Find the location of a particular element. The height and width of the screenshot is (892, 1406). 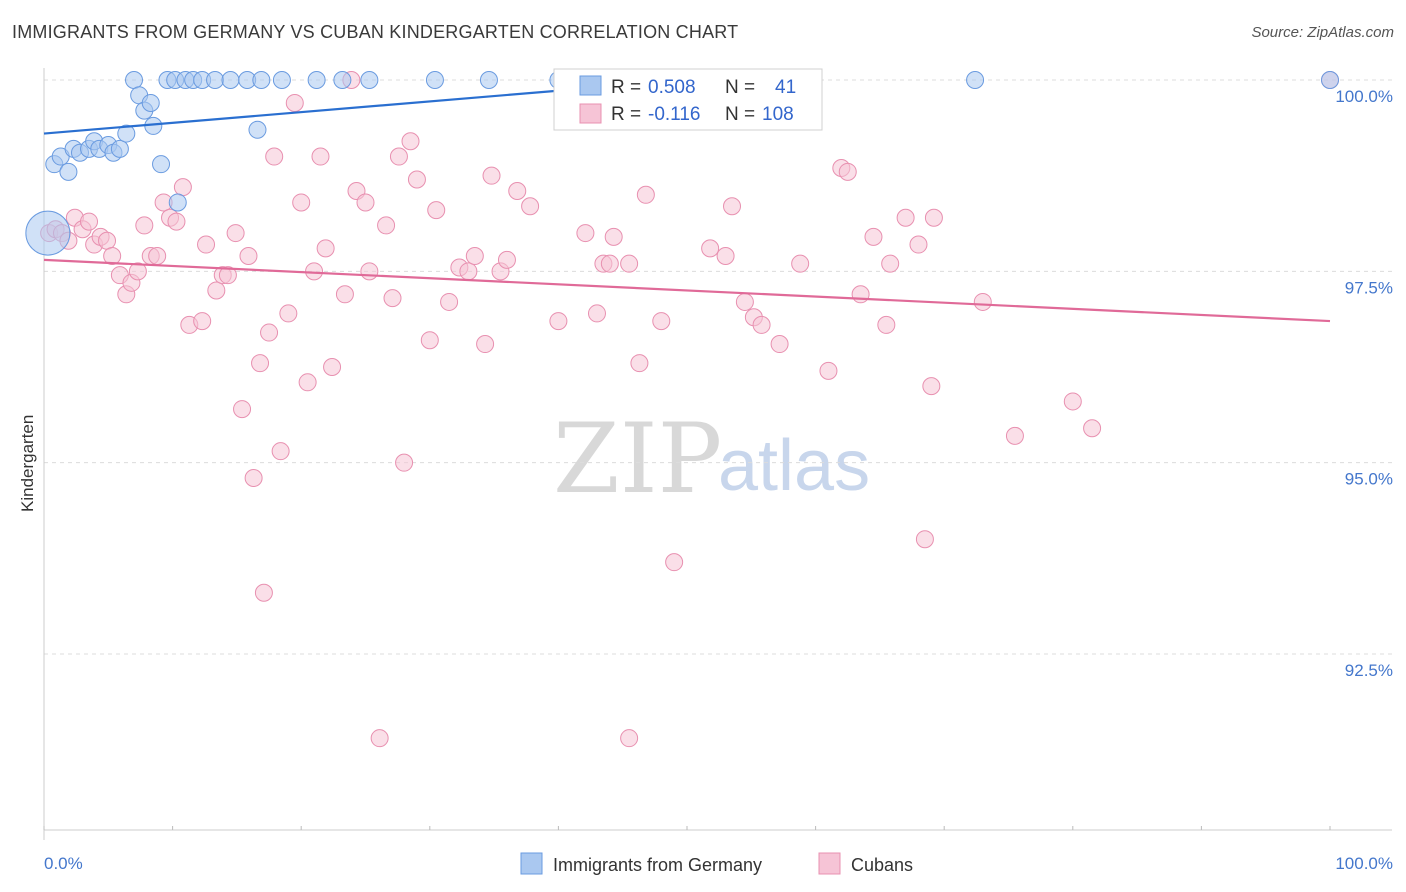

x-tick-label: 0.0% is located at coordinates (63, 863).